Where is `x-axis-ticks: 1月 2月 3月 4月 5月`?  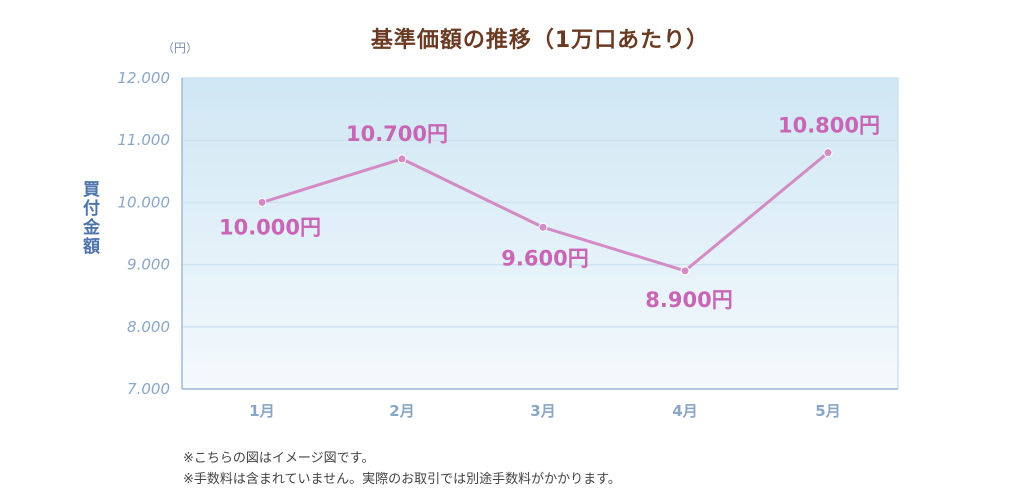 x-axis-ticks: 1月 2月 3月 4月 5月 is located at coordinates (544, 411).